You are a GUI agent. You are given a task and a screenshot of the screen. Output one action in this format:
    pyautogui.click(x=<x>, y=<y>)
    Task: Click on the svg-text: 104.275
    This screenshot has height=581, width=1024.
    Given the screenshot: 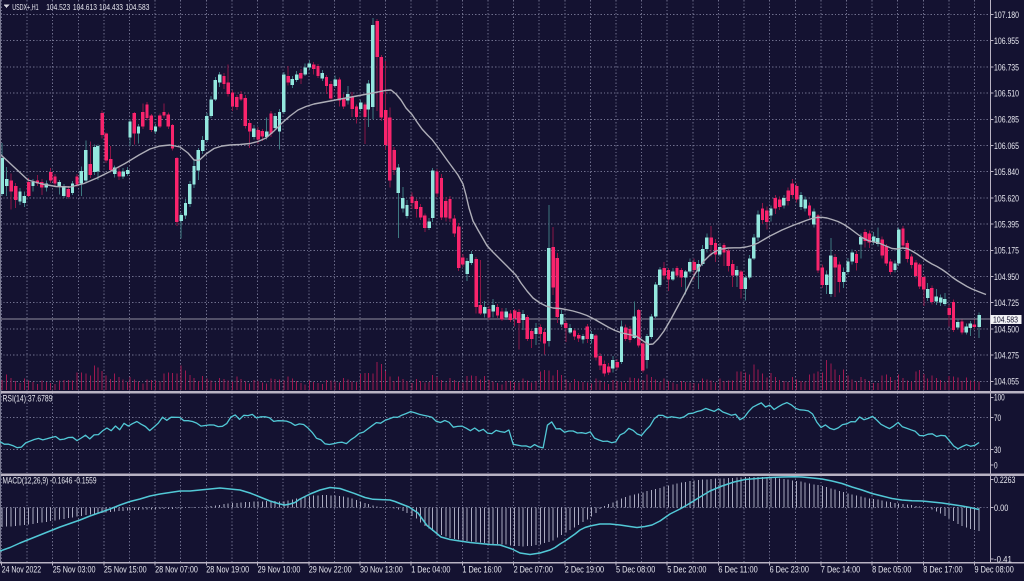 What is the action you would take?
    pyautogui.click(x=1006, y=356)
    